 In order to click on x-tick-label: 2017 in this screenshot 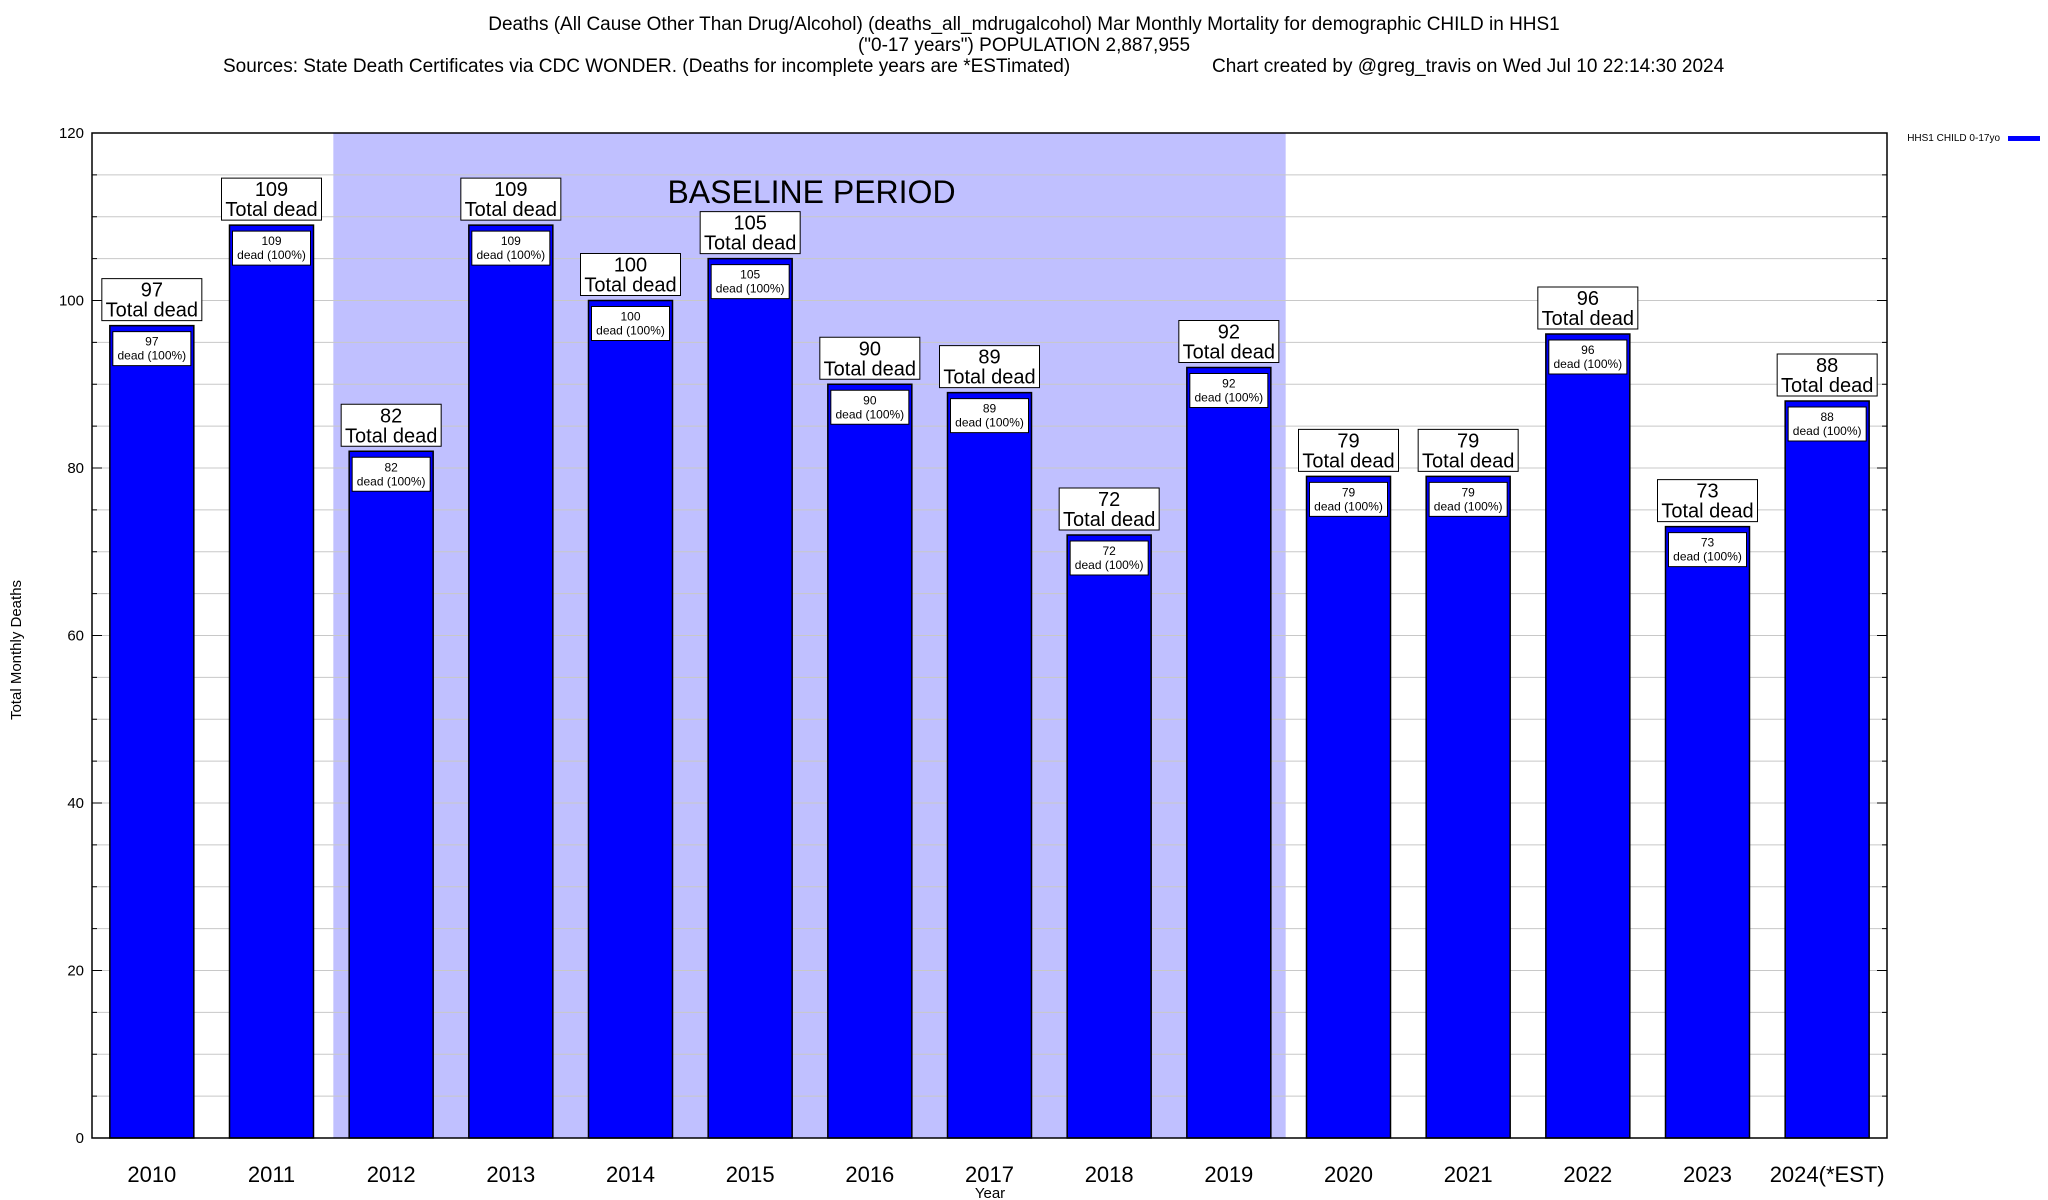, I will do `click(989, 1174)`.